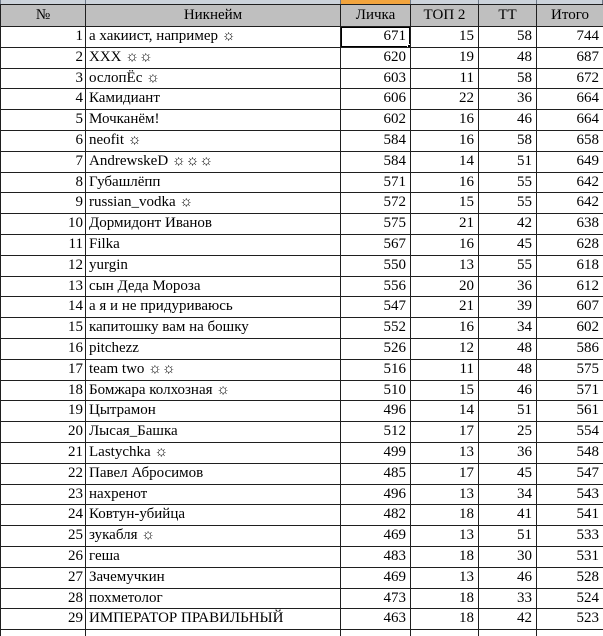 Image resolution: width=603 pixels, height=636 pixels. Describe the element at coordinates (375, 2) in the screenshot. I see `selected-column-header-highlight` at that location.